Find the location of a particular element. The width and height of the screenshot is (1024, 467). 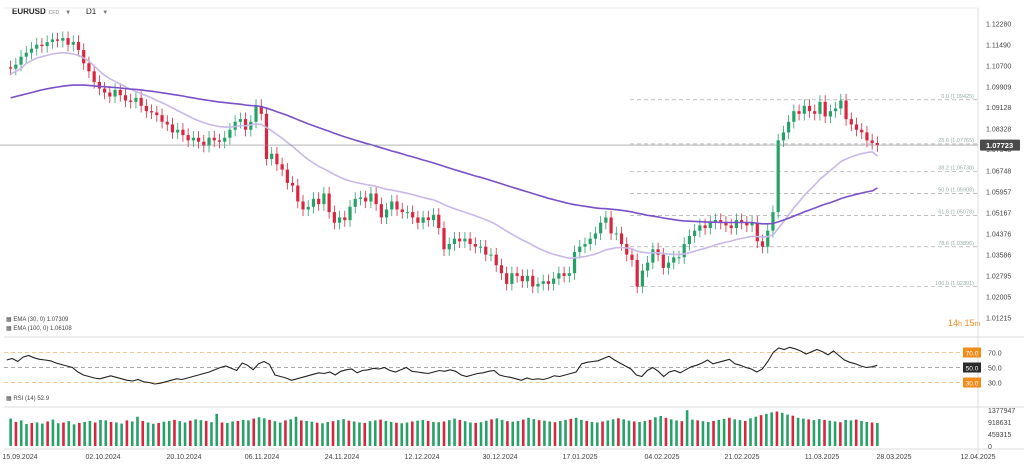

price-tick-label: 1.09128 is located at coordinates (998, 108).